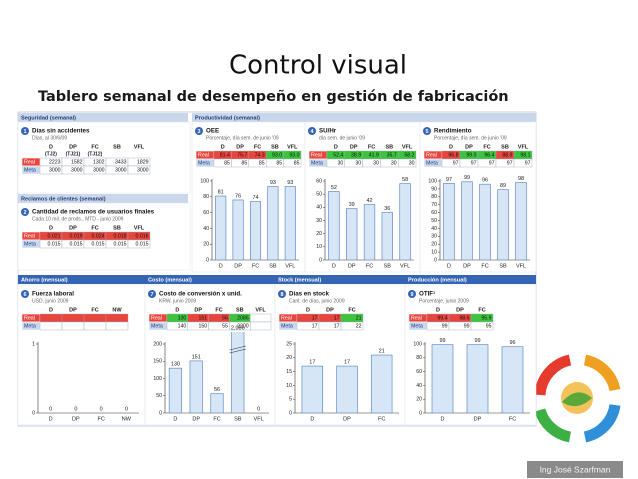  I want to click on cell-value: 1829, so click(143, 163).